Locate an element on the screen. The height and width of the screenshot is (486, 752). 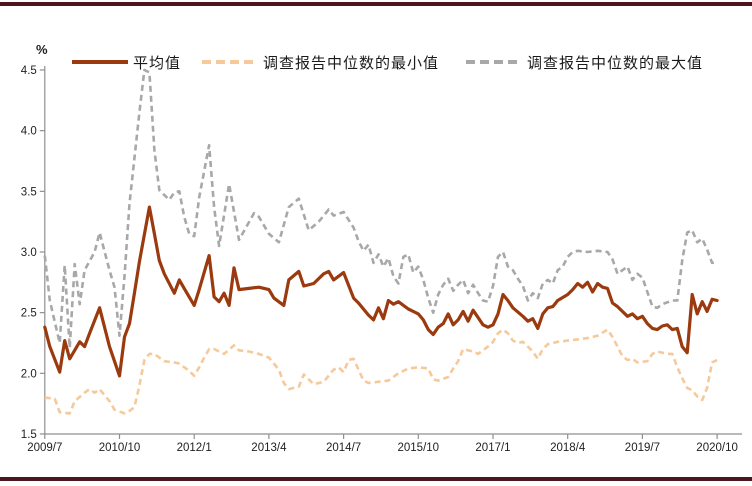
legend-item-max: 调查报告中位数的最大值 is located at coordinates (585, 62).